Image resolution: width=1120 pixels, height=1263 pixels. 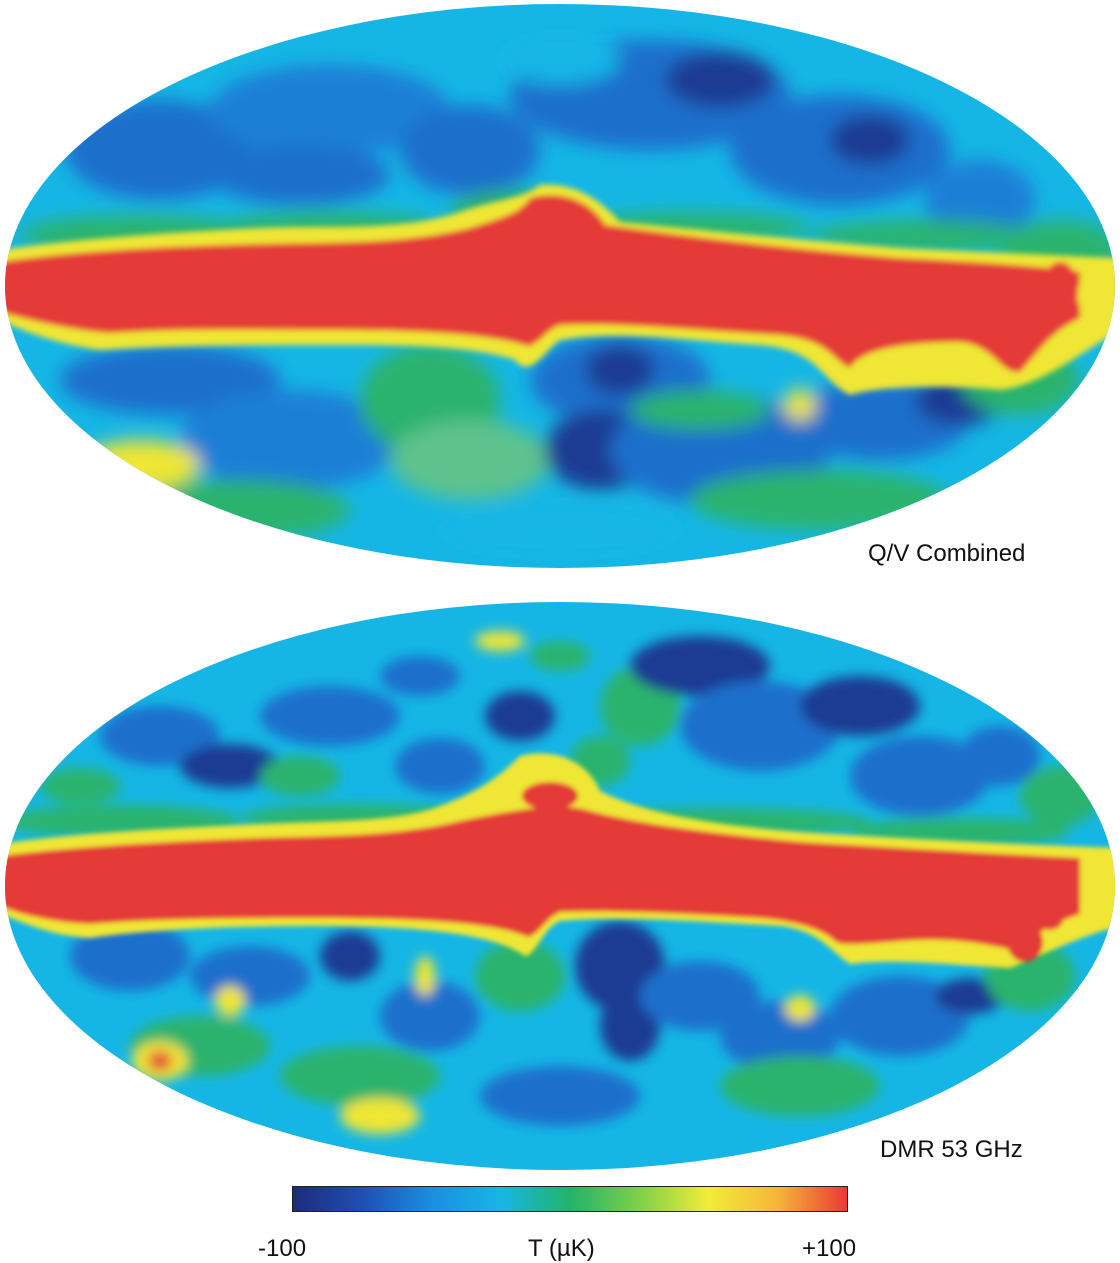 What do you see at coordinates (951, 1149) in the screenshot?
I see `map-label-dmr-53ghz: DMR 53 GHz` at bounding box center [951, 1149].